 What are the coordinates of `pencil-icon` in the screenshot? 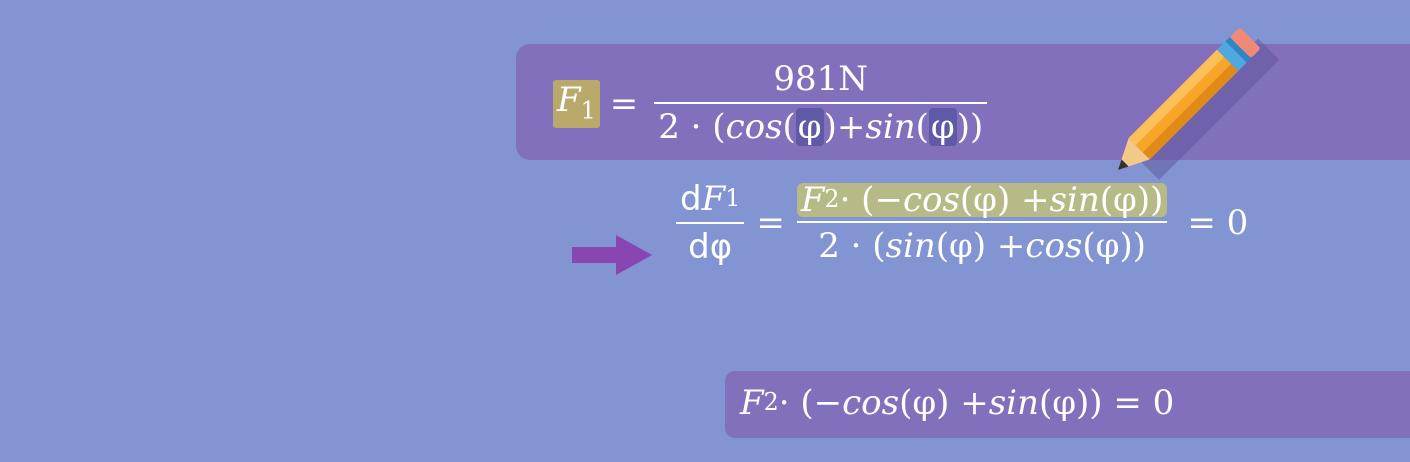 It's located at (1199, 104).